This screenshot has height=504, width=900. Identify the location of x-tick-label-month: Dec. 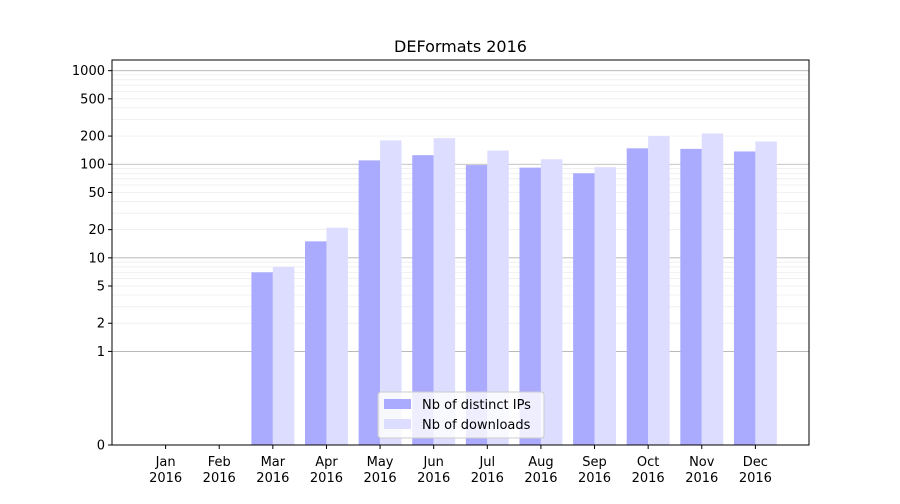
(755, 462).